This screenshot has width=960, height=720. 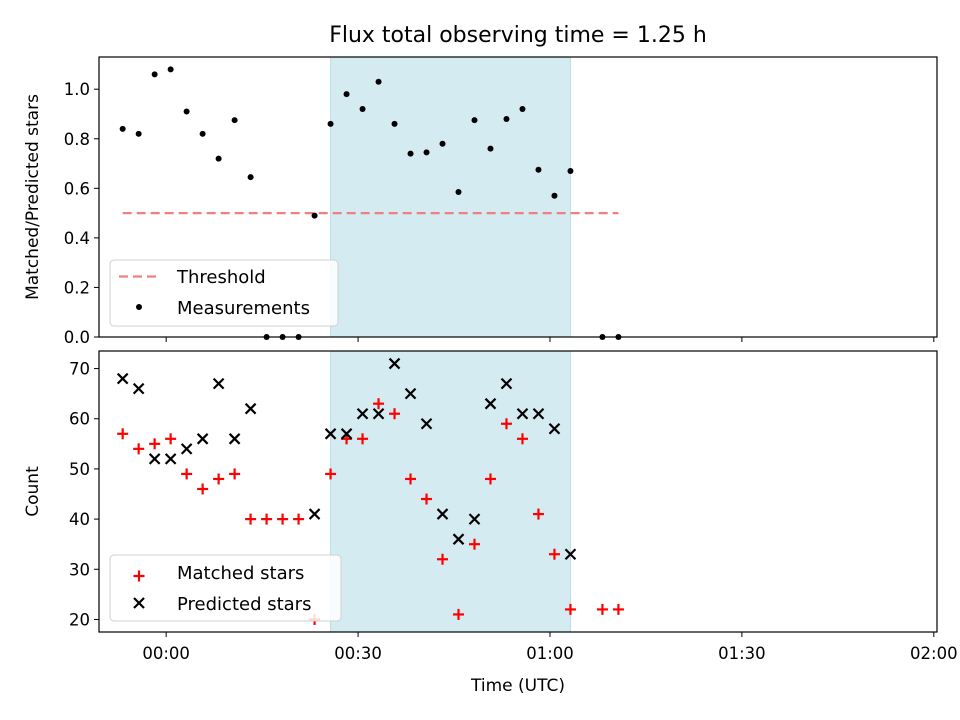 I want to click on x-tick-label: 01:00, so click(x=550, y=653).